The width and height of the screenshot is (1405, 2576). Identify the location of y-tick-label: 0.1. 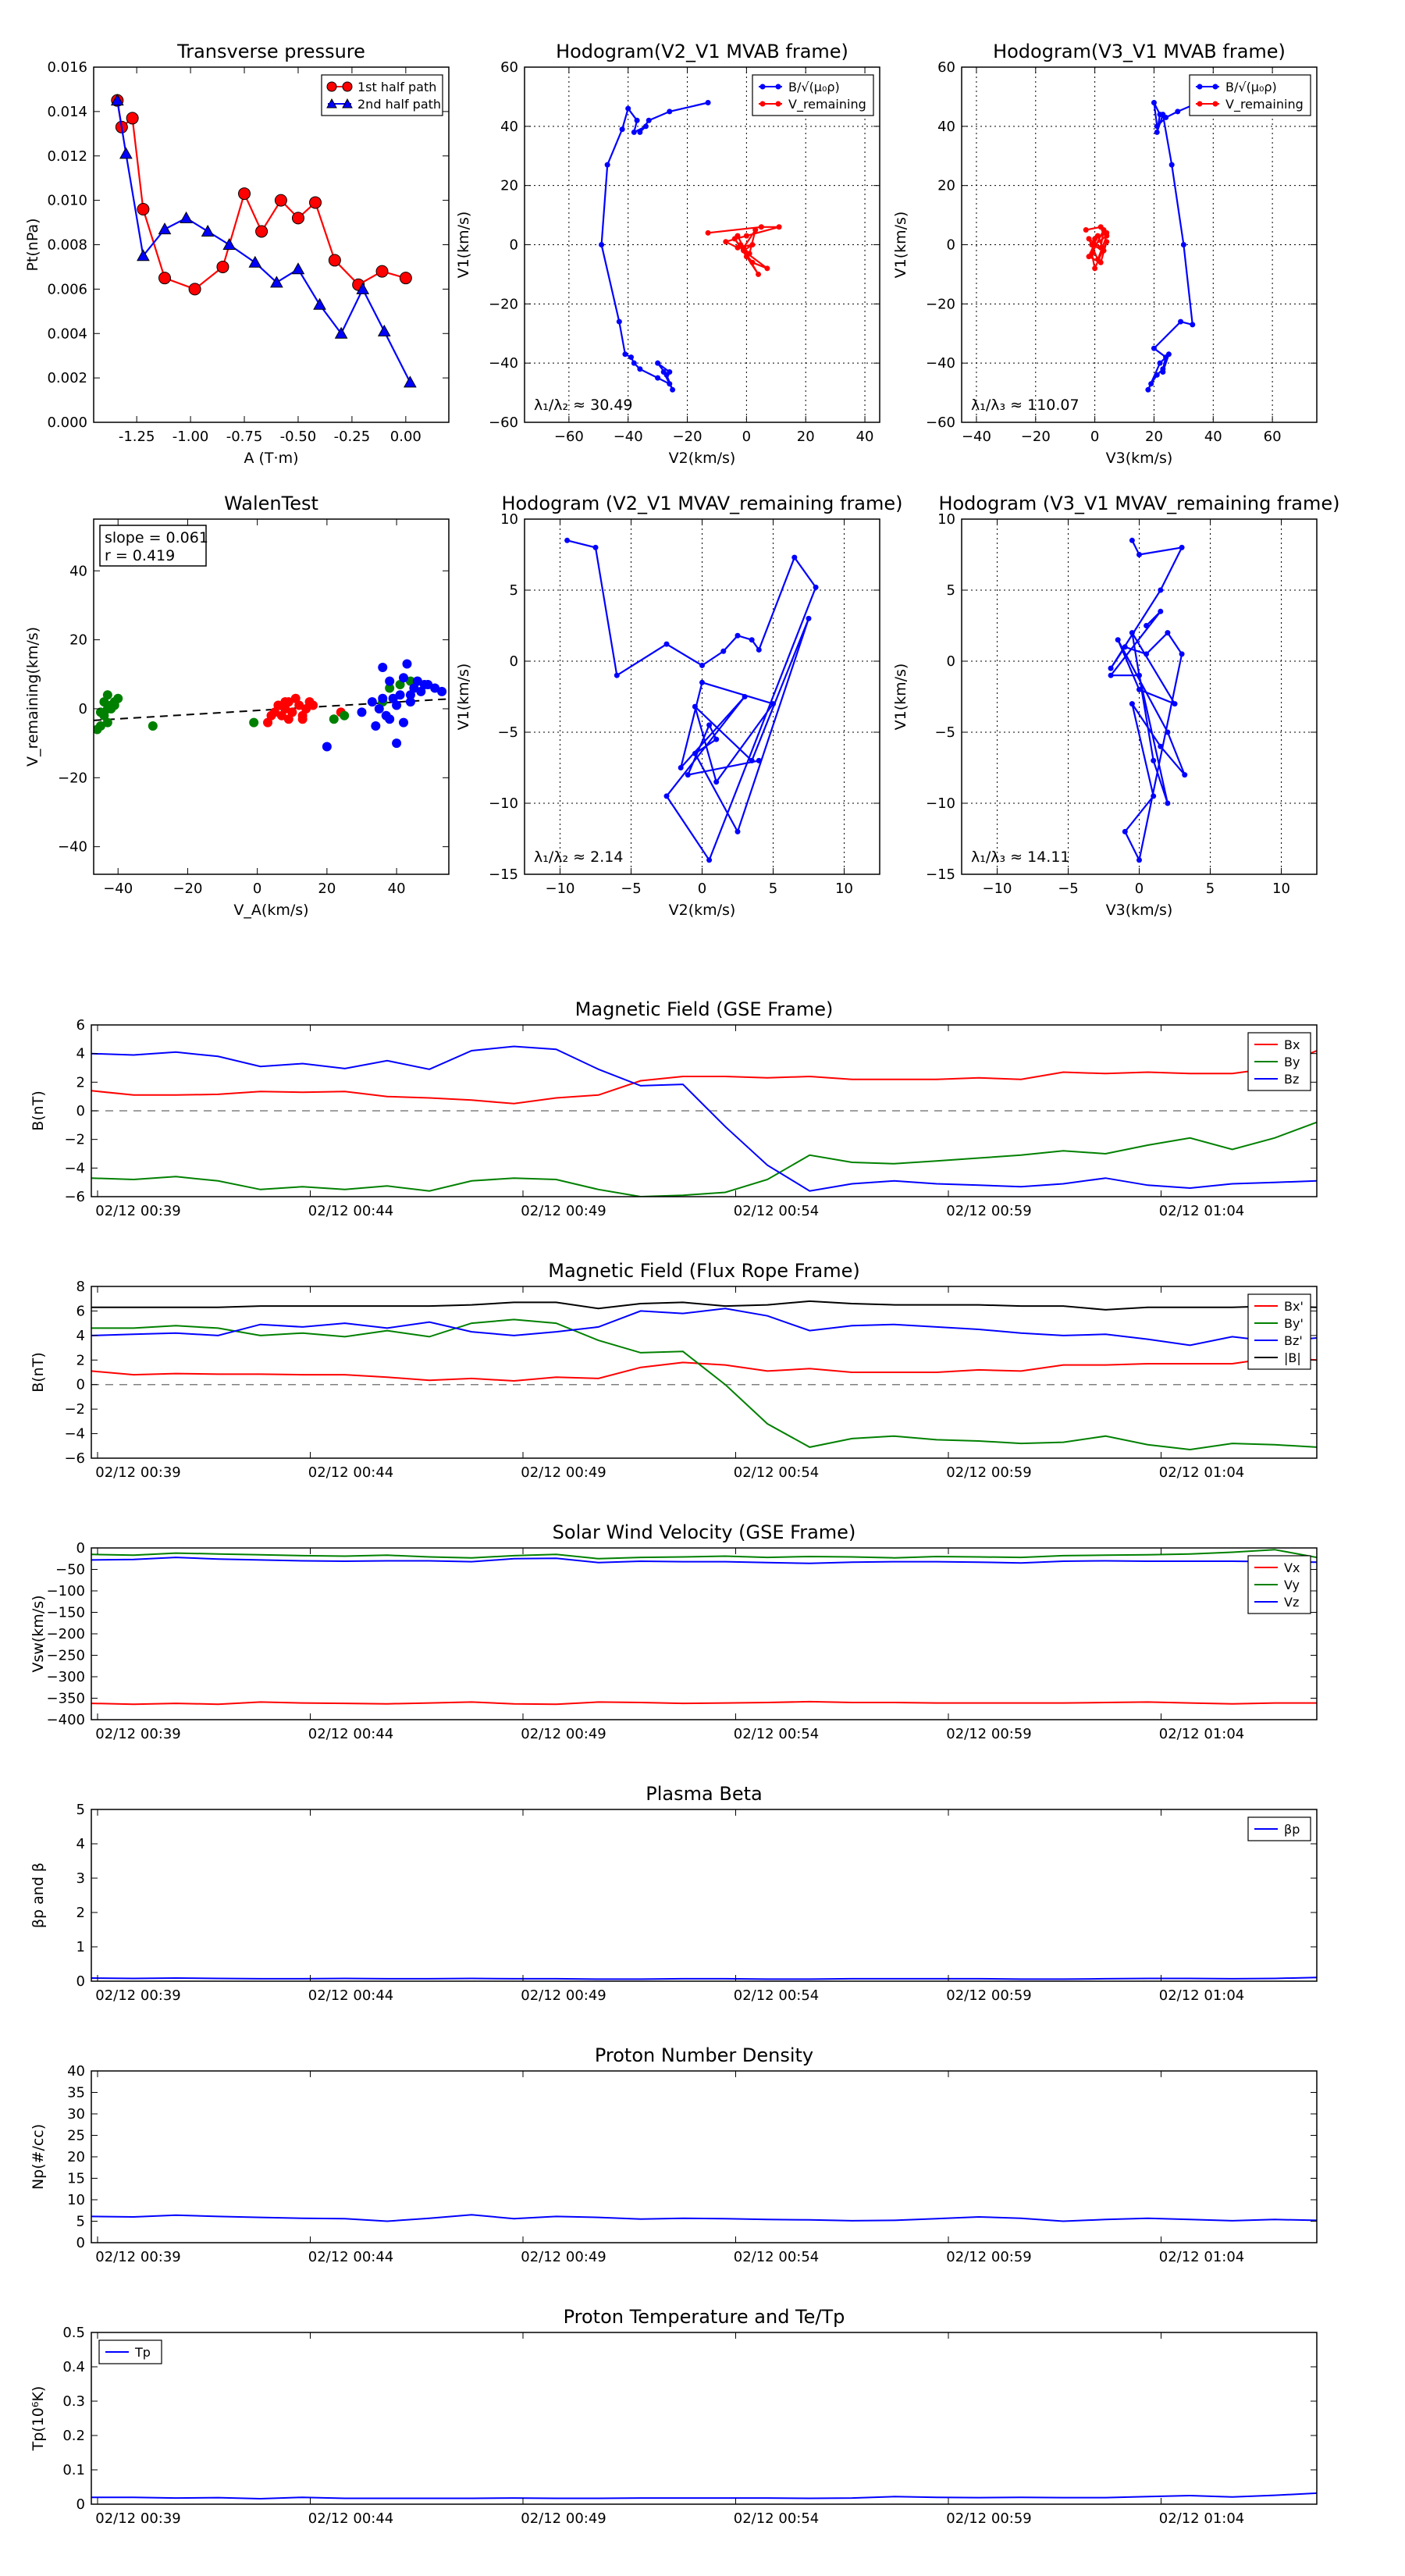
(73, 2470).